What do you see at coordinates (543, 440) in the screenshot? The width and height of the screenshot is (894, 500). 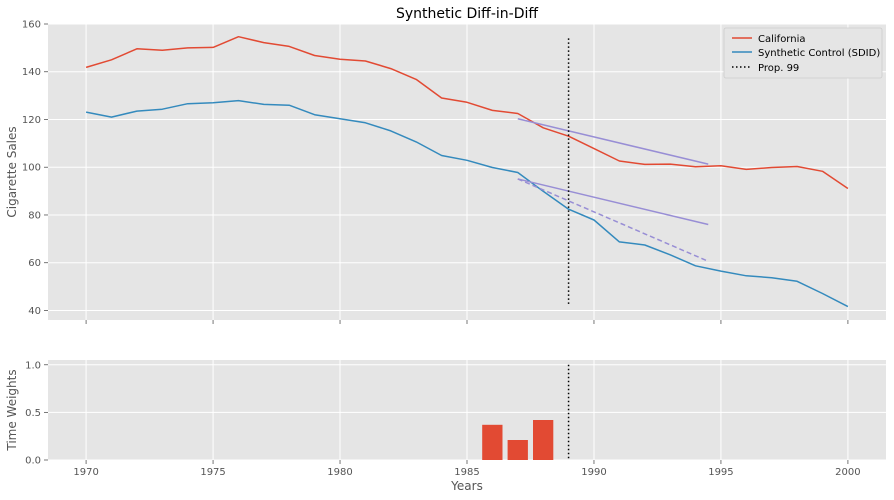 I see `weight-bar-1988` at bounding box center [543, 440].